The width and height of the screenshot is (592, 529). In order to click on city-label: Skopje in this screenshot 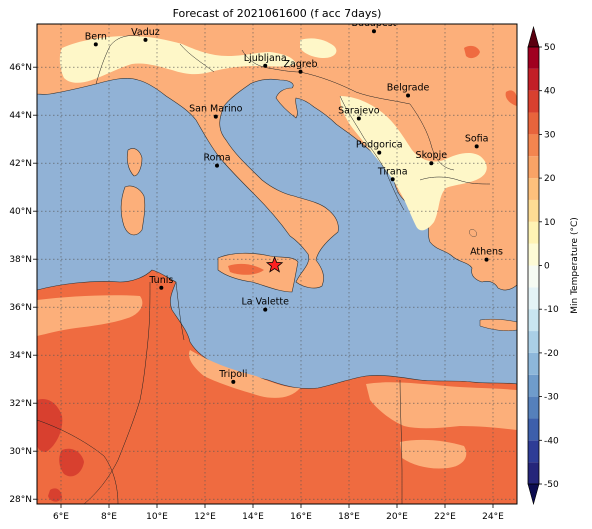, I will do `click(432, 155)`.